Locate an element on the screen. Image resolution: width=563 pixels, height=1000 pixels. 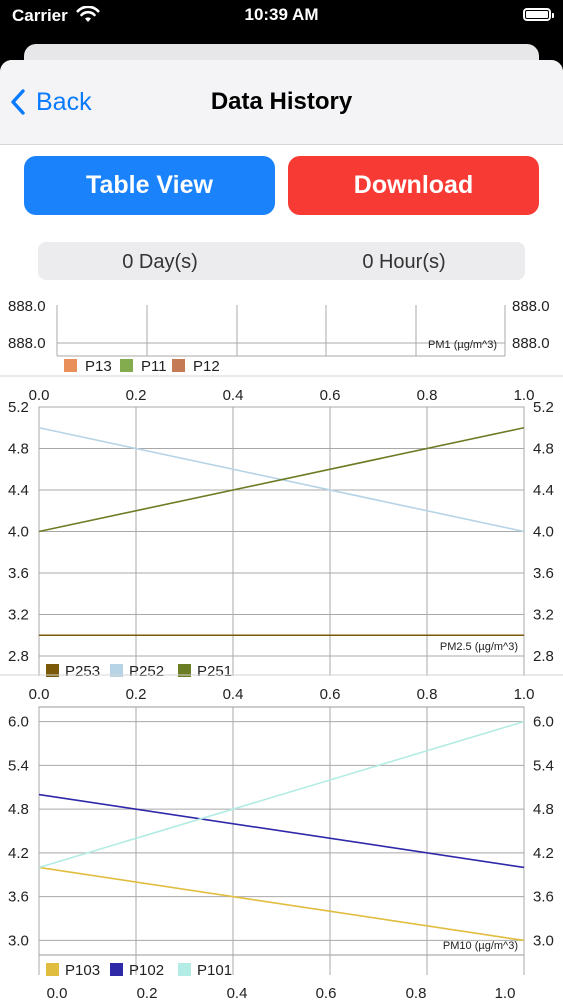
duration-display: 0 Day(s) 0 Hour(s) is located at coordinates (281, 261).